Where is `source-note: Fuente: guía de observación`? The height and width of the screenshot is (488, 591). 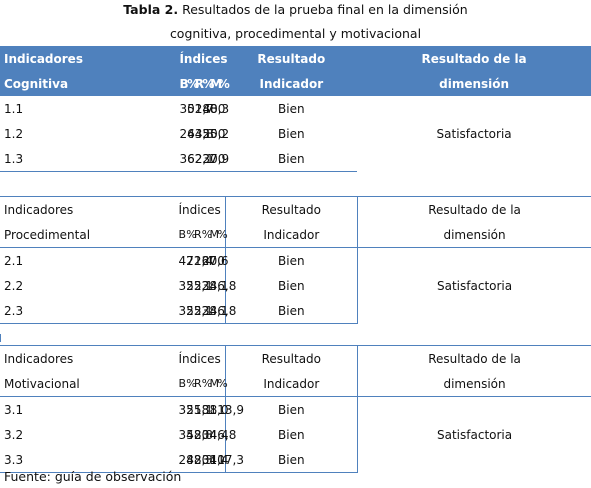 source-note: Fuente: guía de observación is located at coordinates (93, 476).